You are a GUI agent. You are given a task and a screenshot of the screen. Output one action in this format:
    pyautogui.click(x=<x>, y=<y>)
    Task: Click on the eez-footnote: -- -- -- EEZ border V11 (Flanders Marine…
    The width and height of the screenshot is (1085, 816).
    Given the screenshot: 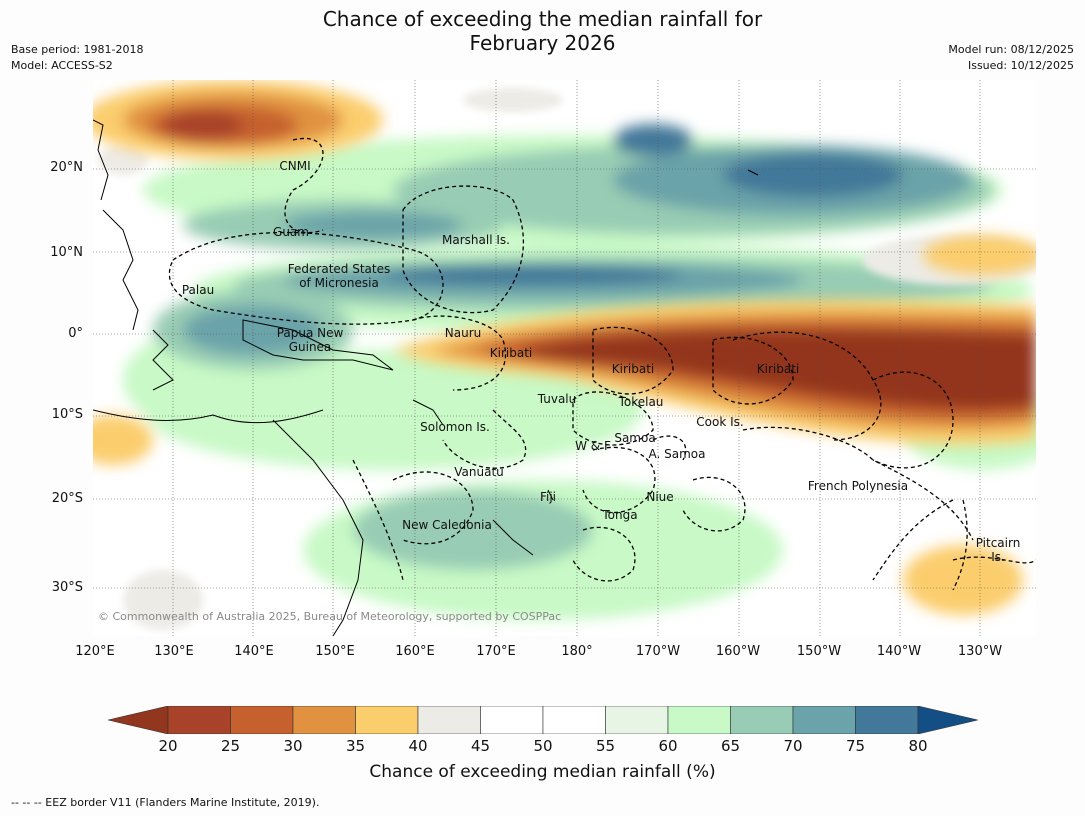 What is the action you would take?
    pyautogui.click(x=165, y=802)
    